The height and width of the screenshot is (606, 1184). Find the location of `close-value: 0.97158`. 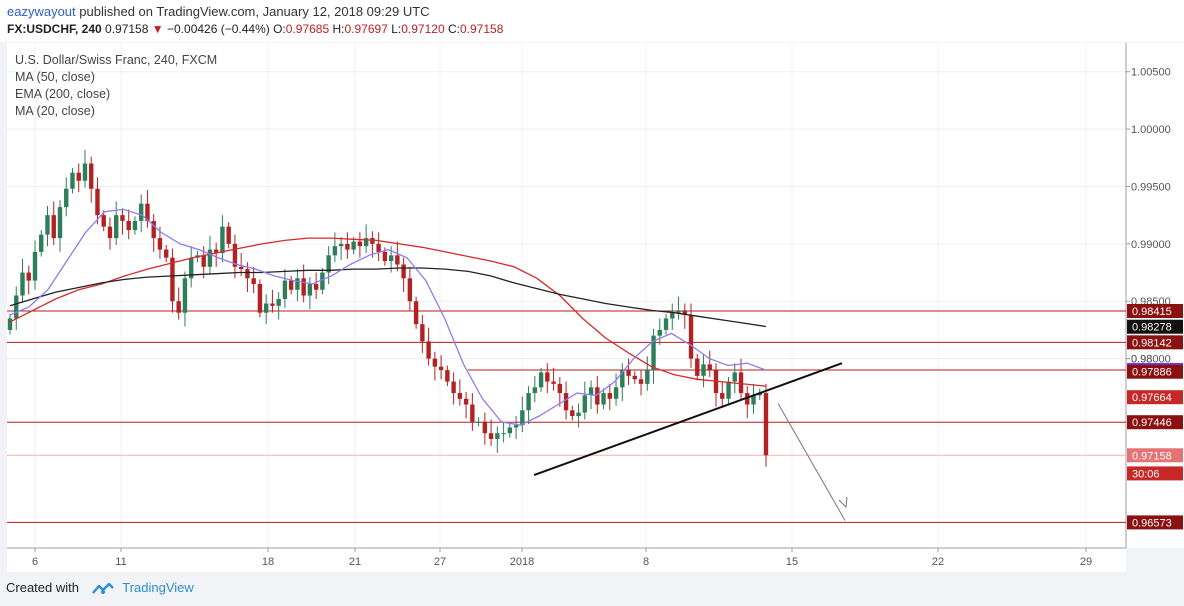

close-value: 0.97158 is located at coordinates (481, 29).